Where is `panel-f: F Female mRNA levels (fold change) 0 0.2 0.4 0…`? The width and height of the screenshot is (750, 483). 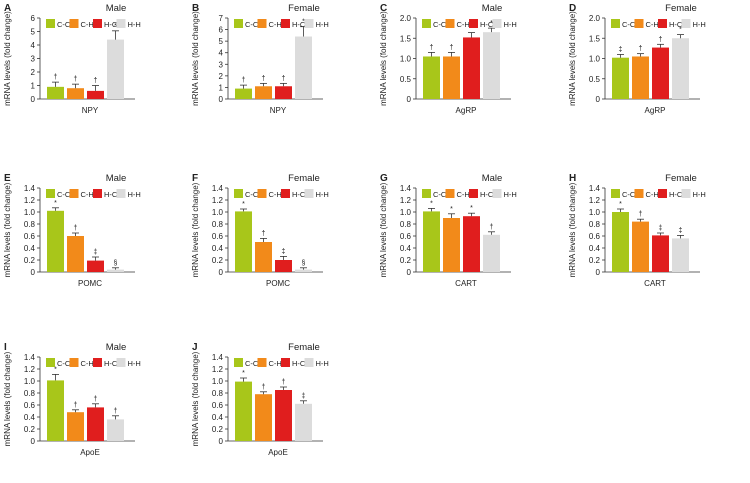
panel-f: F Female mRNA levels (fold change) 0 0.2 0.4 0… is located at coordinates (257, 230).